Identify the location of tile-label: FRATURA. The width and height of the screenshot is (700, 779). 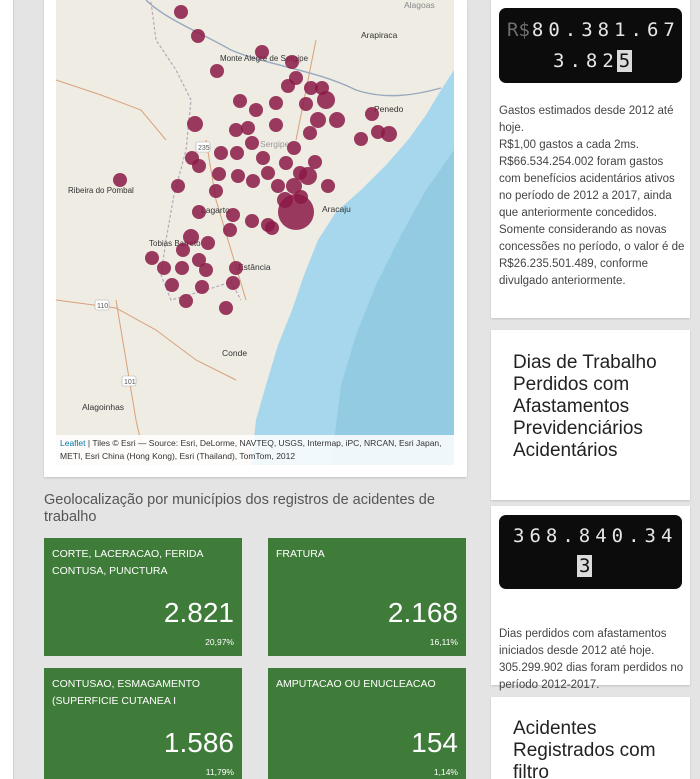
(300, 554).